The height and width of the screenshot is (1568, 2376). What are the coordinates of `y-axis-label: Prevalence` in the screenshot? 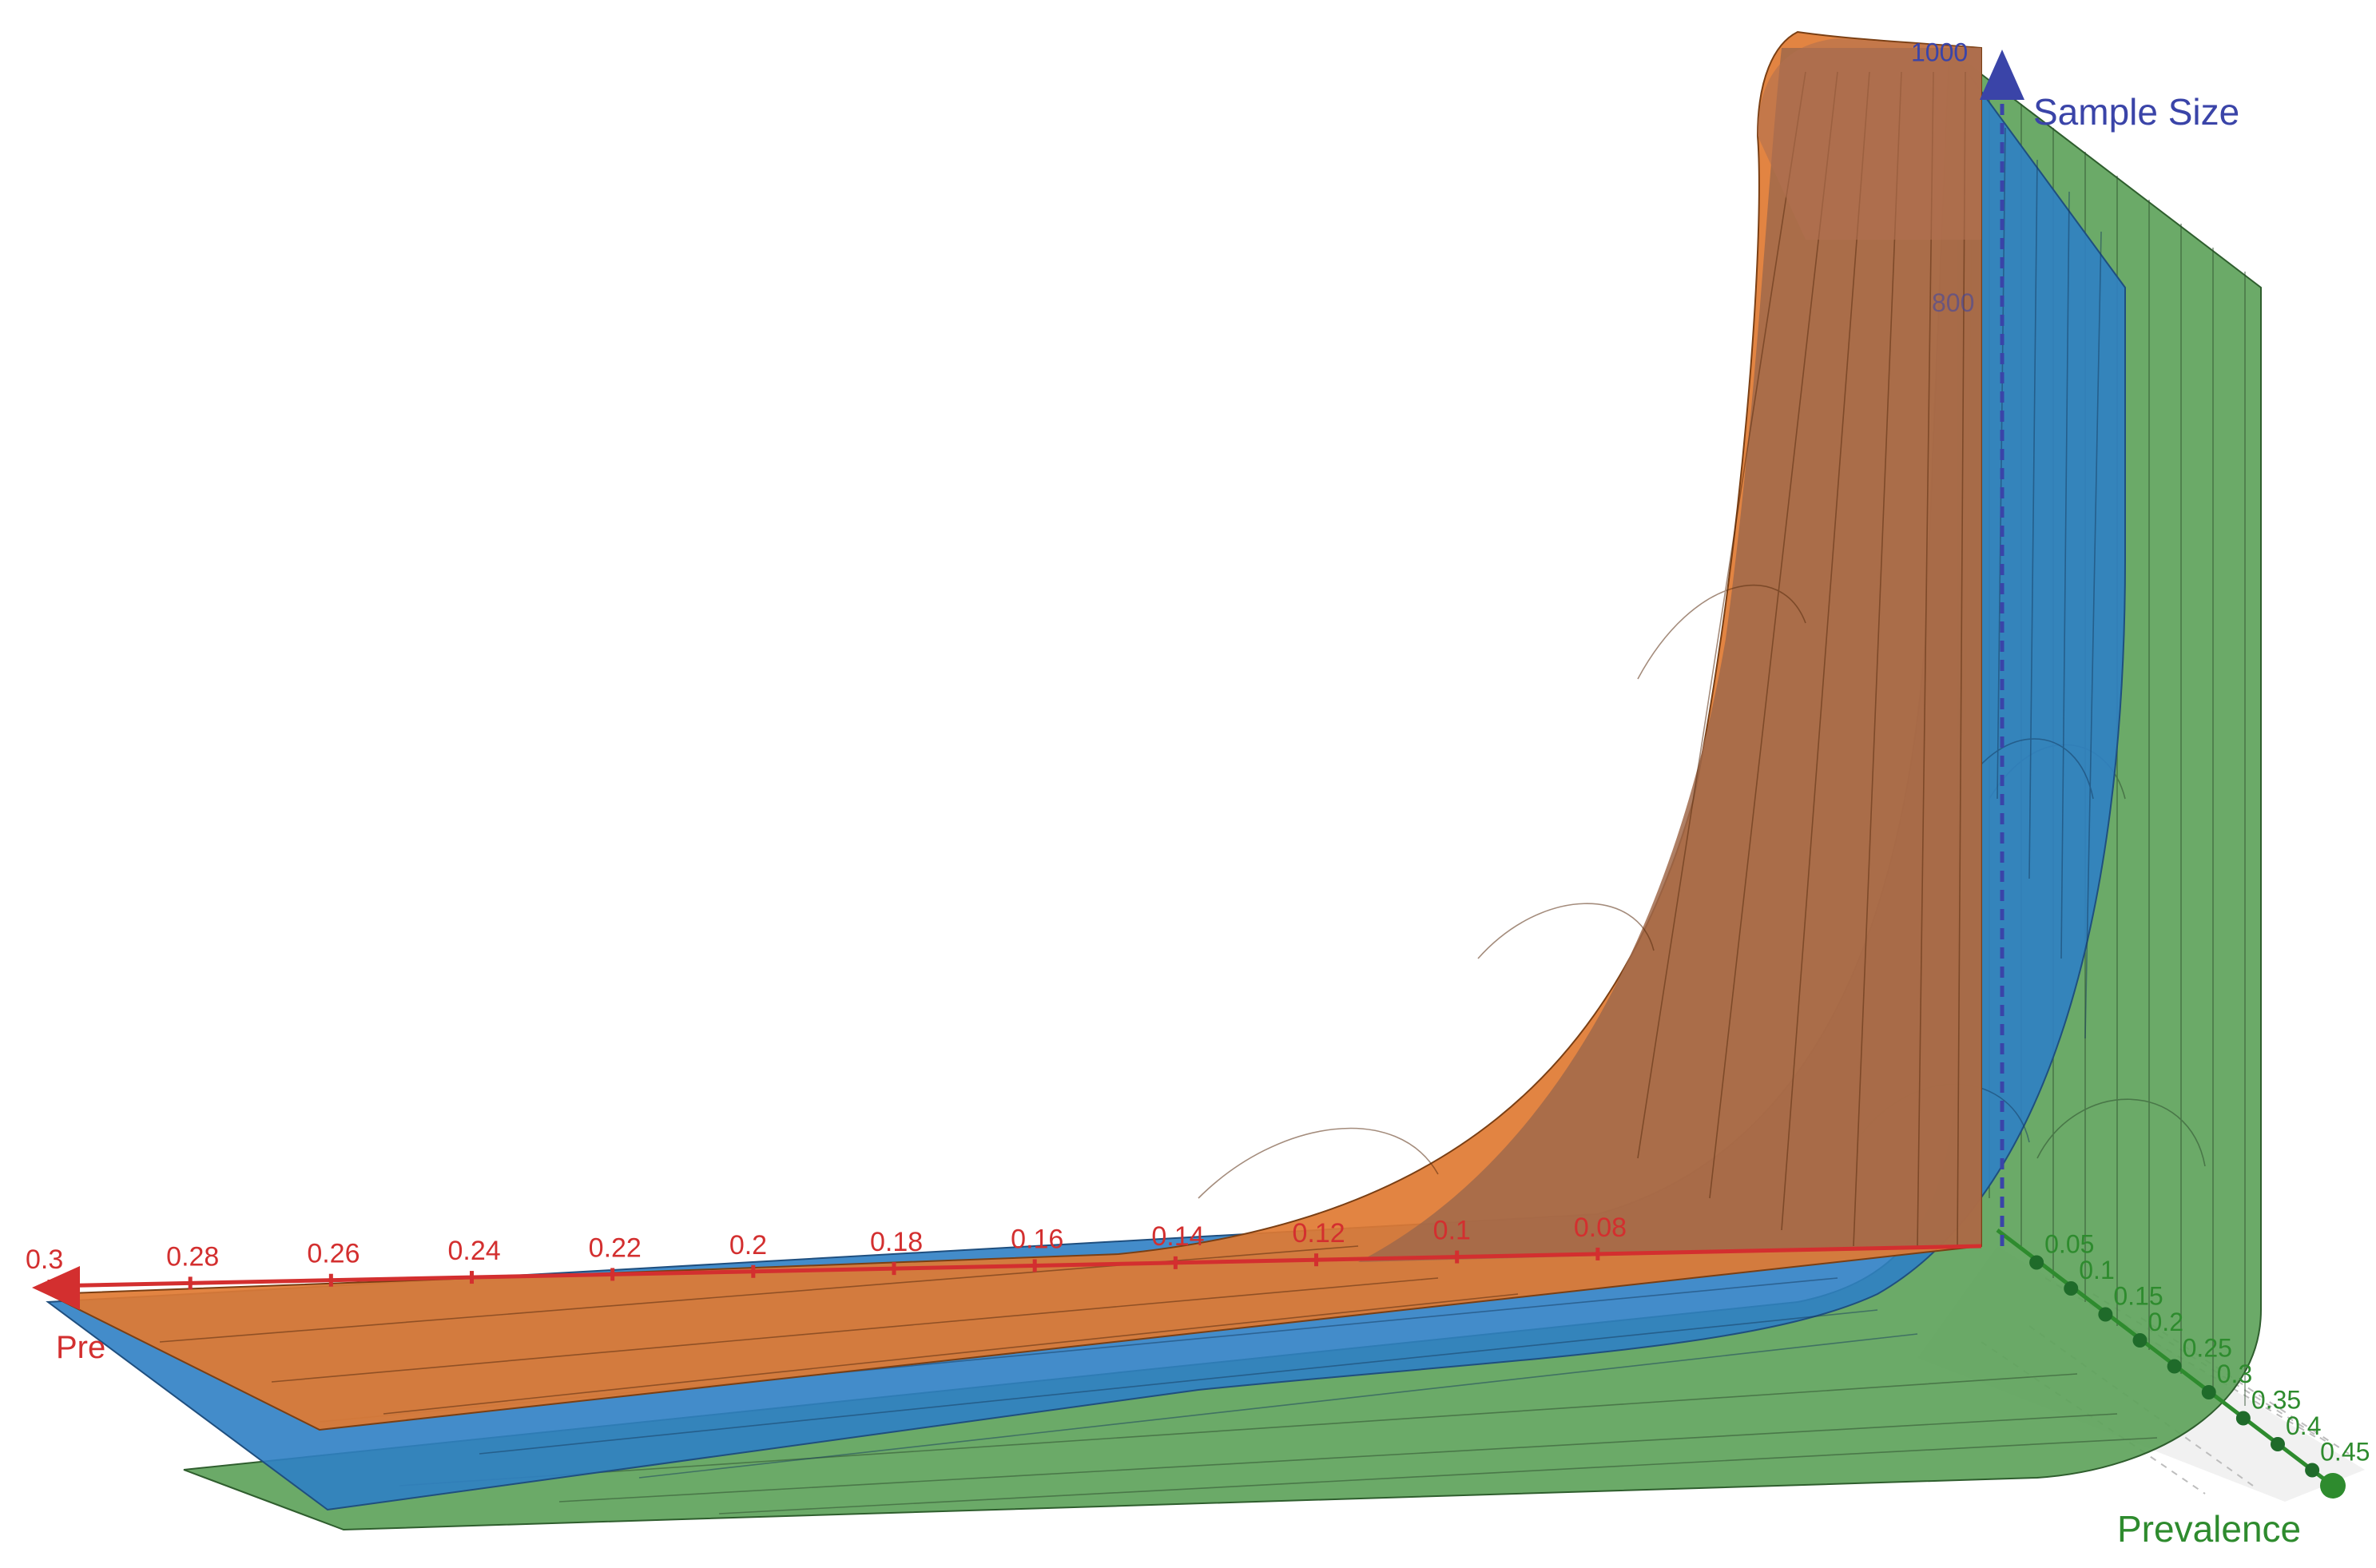 It's located at (2209, 1529).